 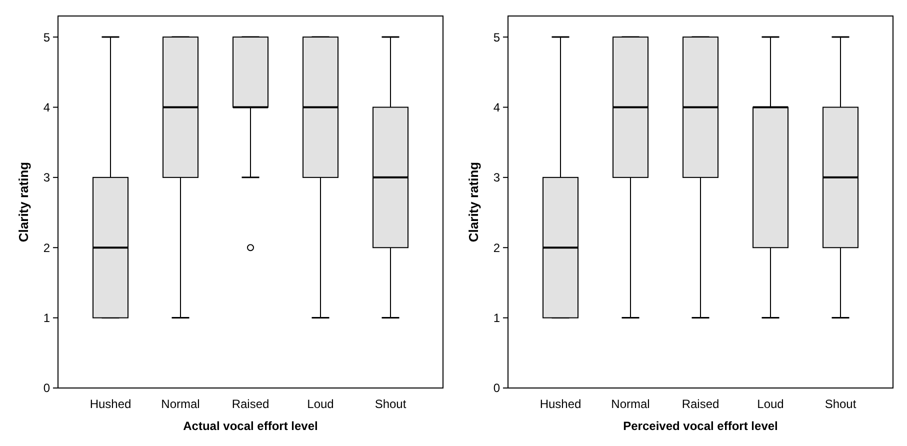 I want to click on x-axis-title: Perceived vocal effort level, so click(x=700, y=426).